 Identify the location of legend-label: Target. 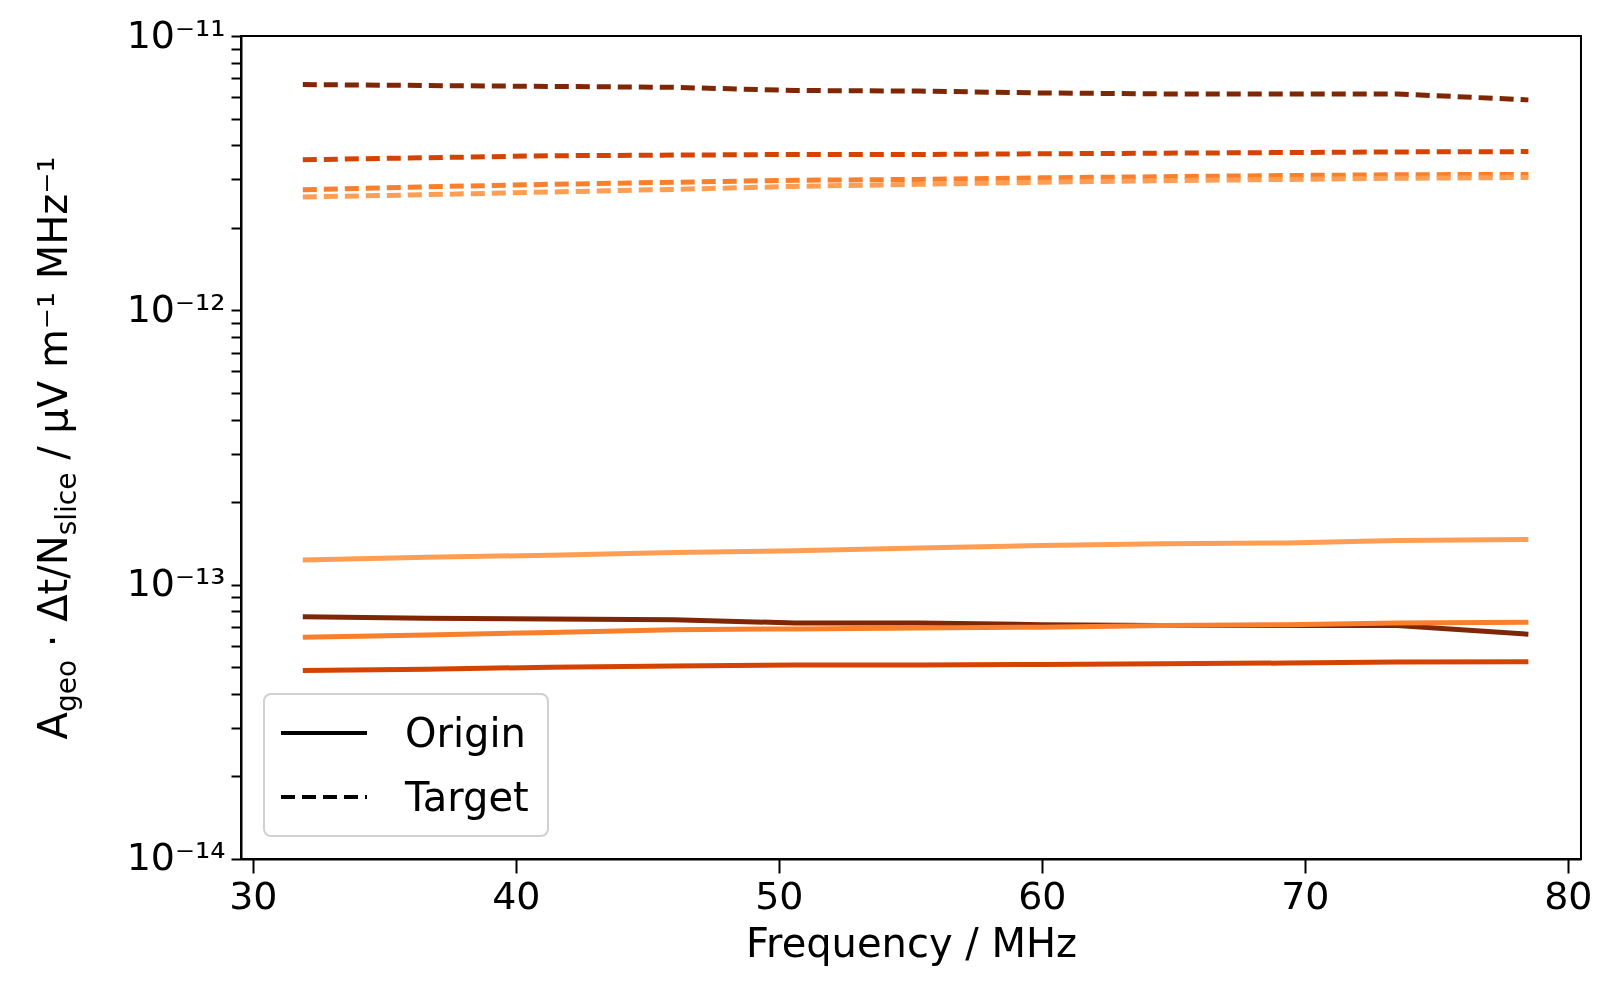
(467, 797).